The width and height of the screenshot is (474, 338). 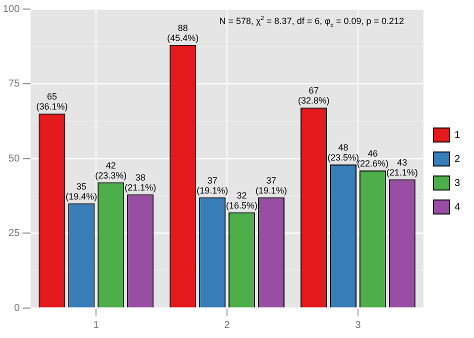 What do you see at coordinates (457, 207) in the screenshot?
I see `legend-label: 4` at bounding box center [457, 207].